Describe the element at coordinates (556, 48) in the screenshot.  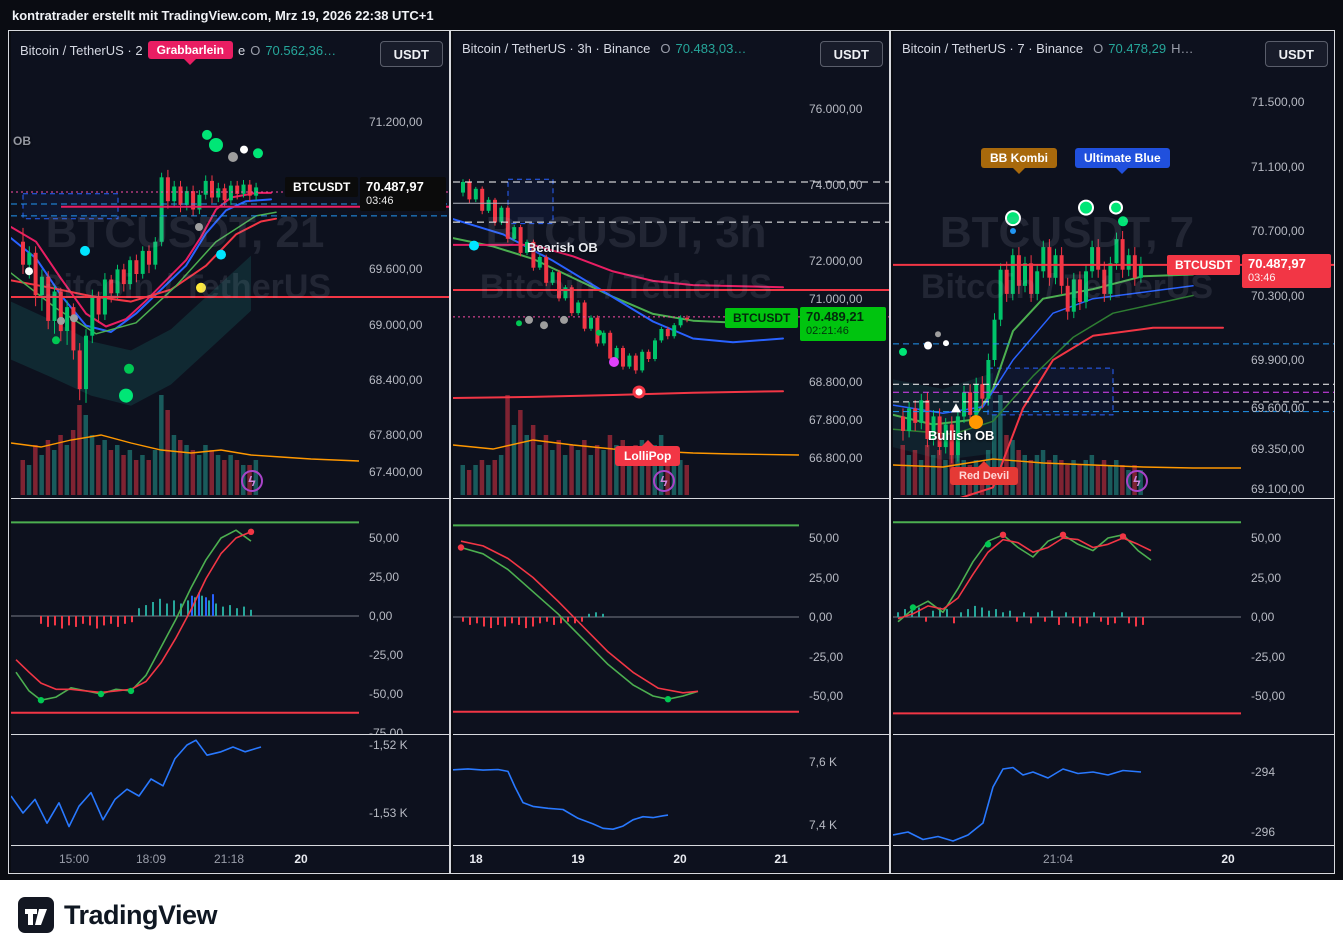
I see `symbol-title: Bitcoin / TetherUS · 3h · Binance` at that location.